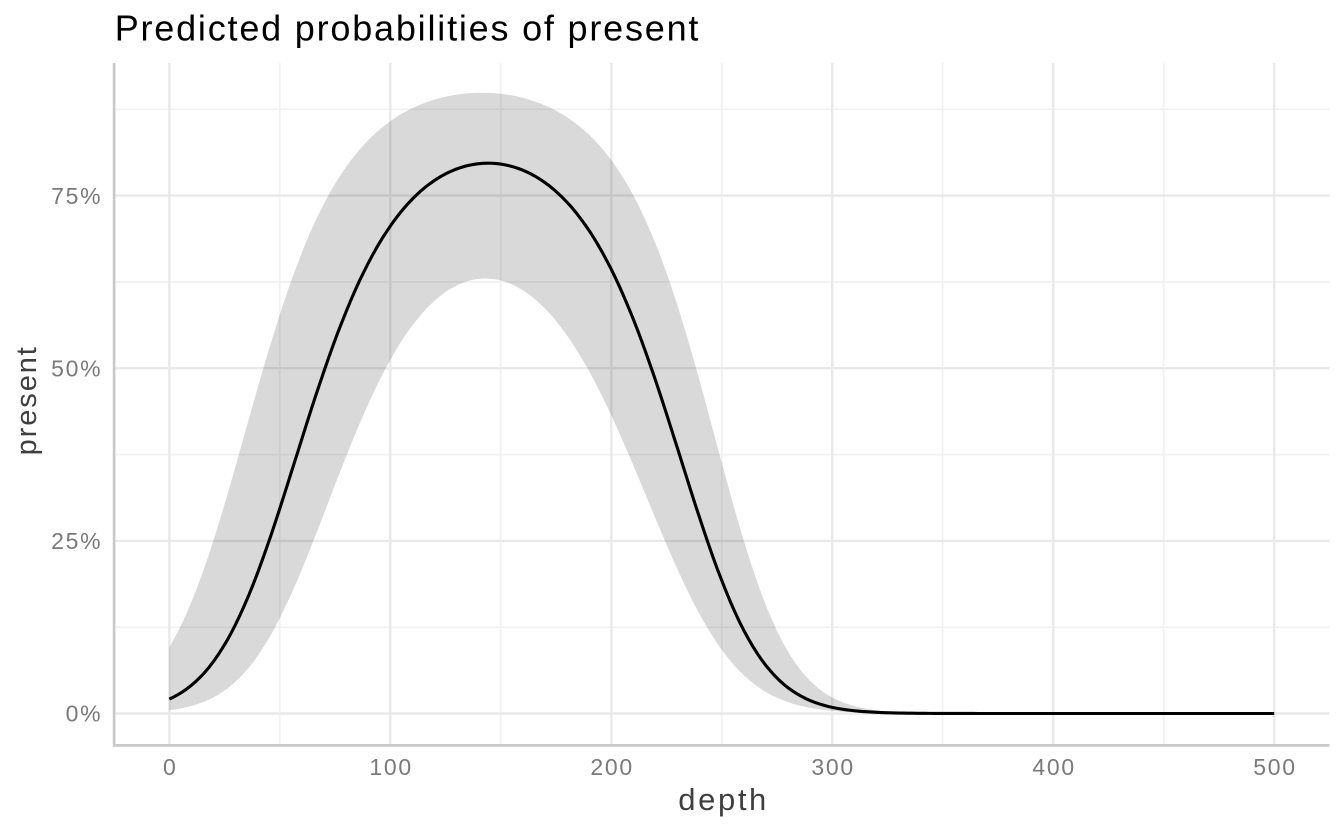 This screenshot has width=1344, height=830. What do you see at coordinates (832, 767) in the screenshot?
I see `svg-text: 300` at bounding box center [832, 767].